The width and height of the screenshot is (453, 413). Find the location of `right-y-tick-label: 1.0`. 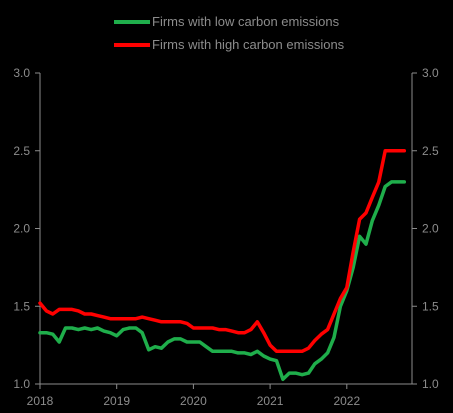

right-y-tick-label: 1.0 is located at coordinates (430, 384).